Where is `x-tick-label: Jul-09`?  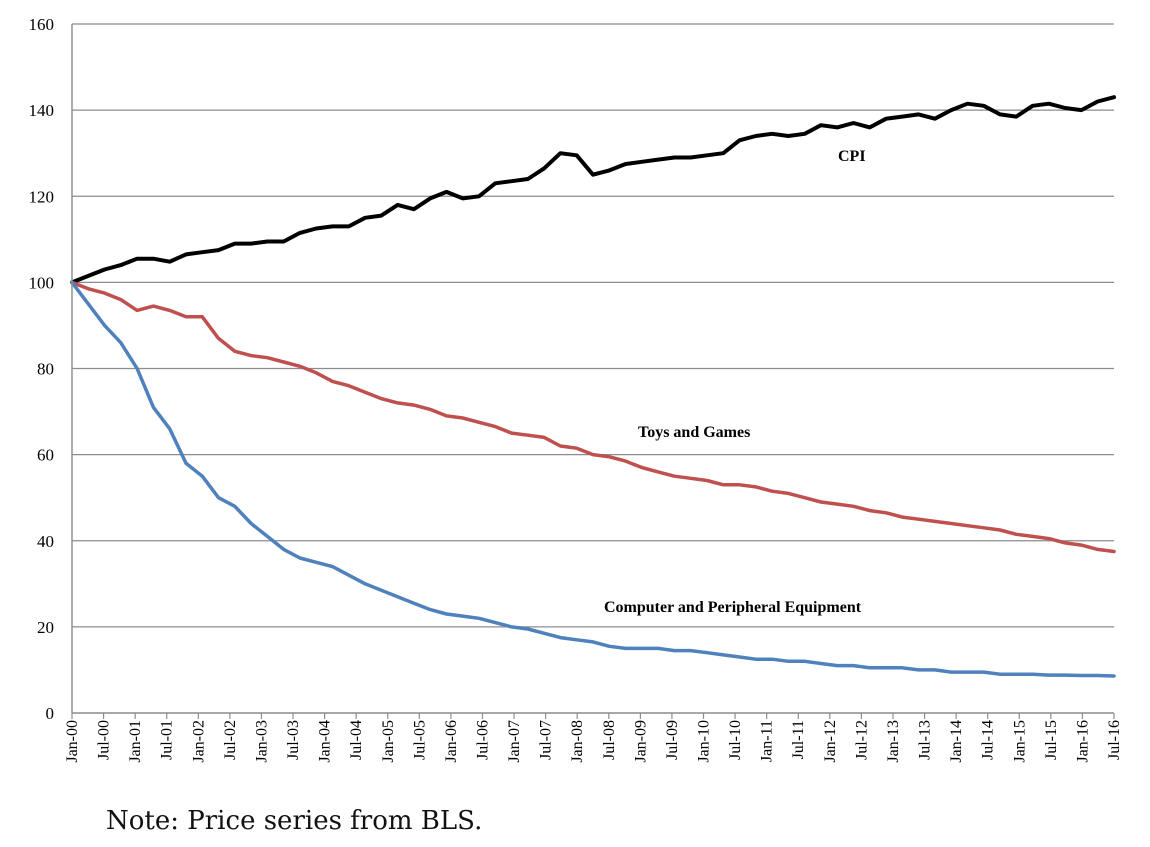 x-tick-label: Jul-09 is located at coordinates (672, 740).